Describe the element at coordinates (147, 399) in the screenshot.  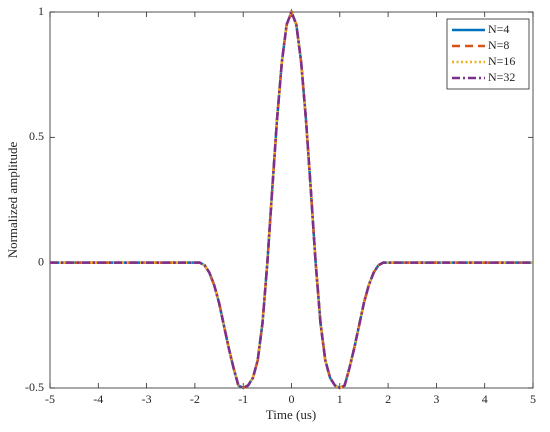
I see `x-tick-label: -3` at that location.